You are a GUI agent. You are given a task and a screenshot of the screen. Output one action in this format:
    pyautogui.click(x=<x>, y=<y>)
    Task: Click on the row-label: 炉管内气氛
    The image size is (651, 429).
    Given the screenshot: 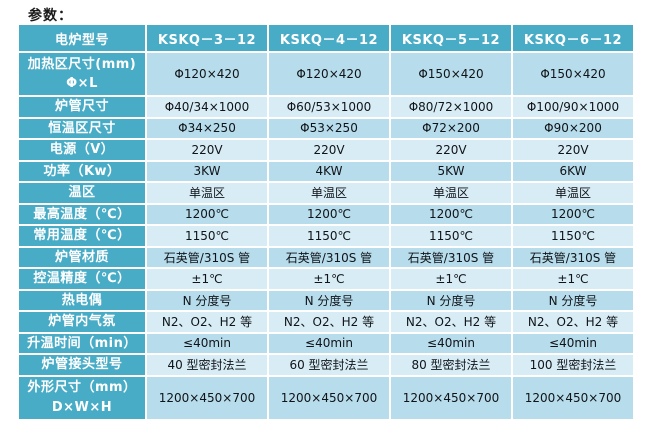 What is the action you would take?
    pyautogui.click(x=82, y=322)
    